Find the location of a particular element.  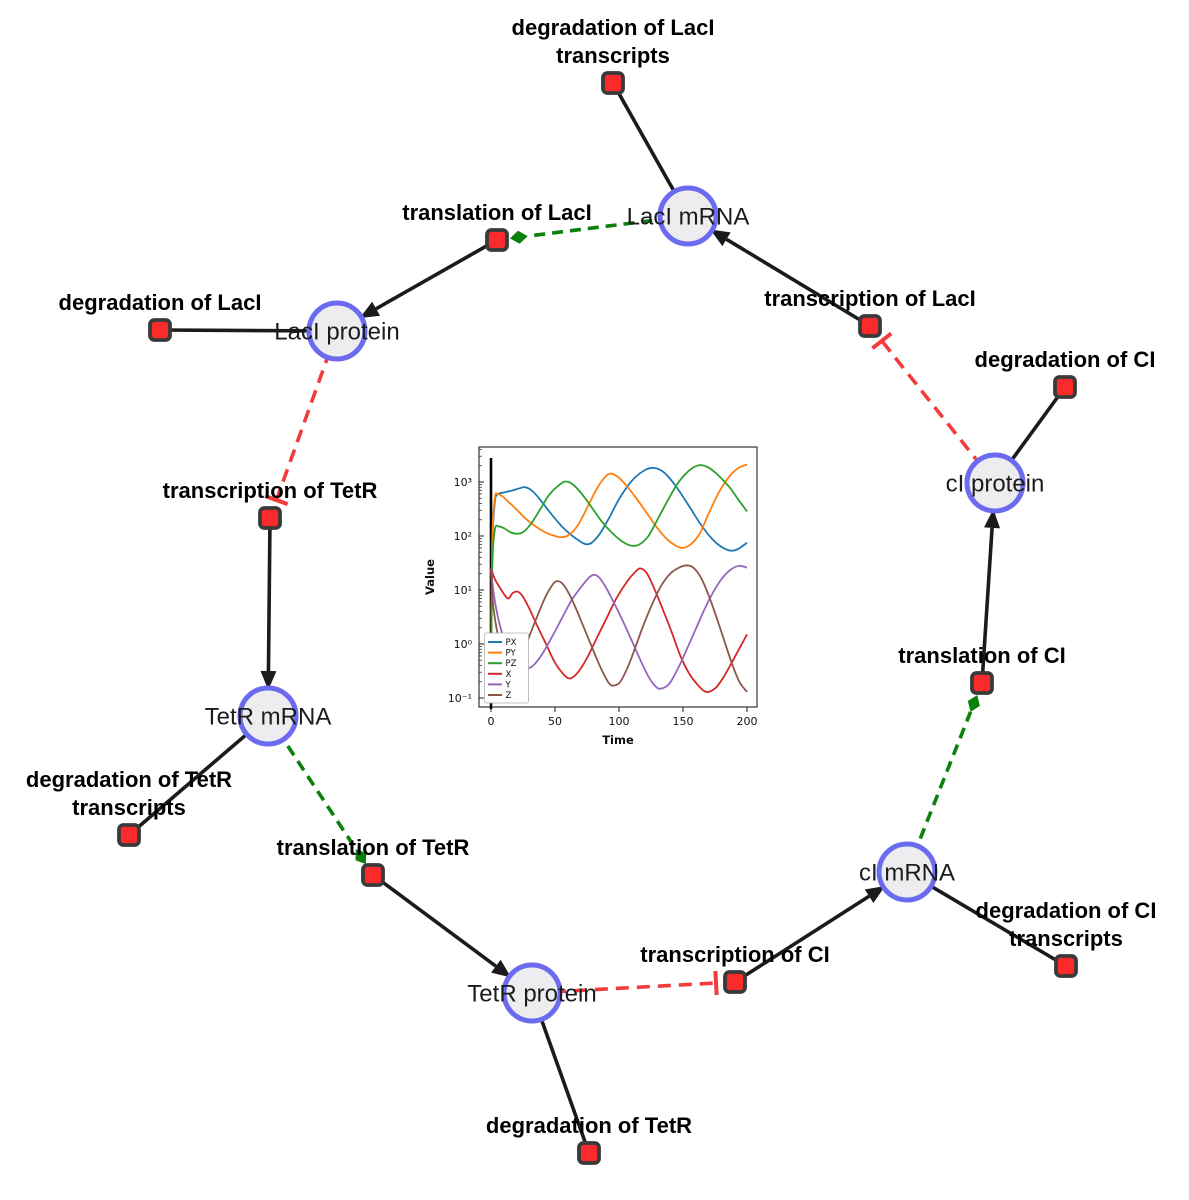

species-node-laci-mrna is located at coordinates (688, 216).